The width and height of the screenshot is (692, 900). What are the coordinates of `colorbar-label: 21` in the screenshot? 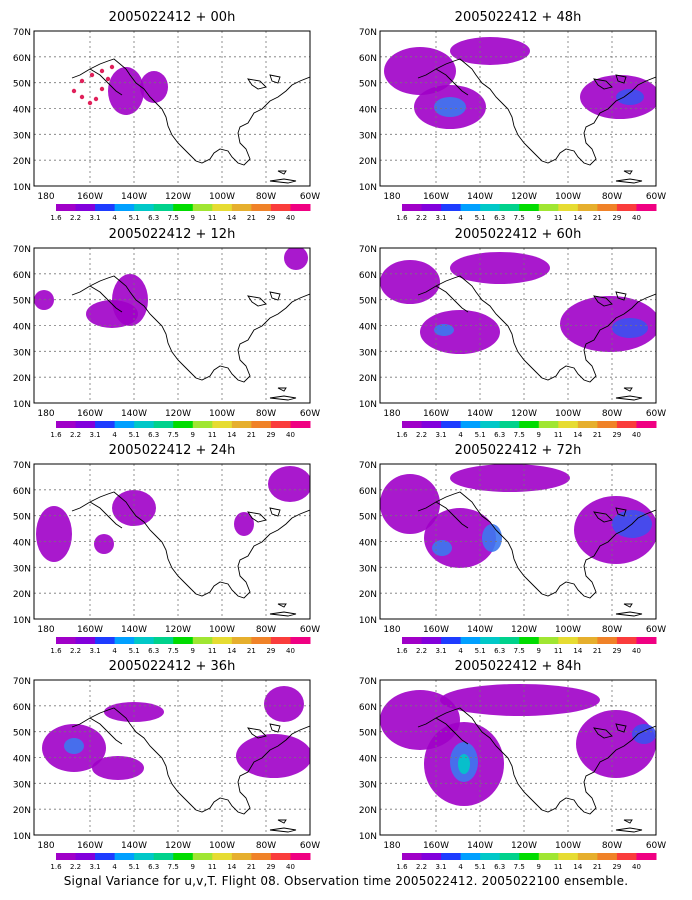 It's located at (597, 651).